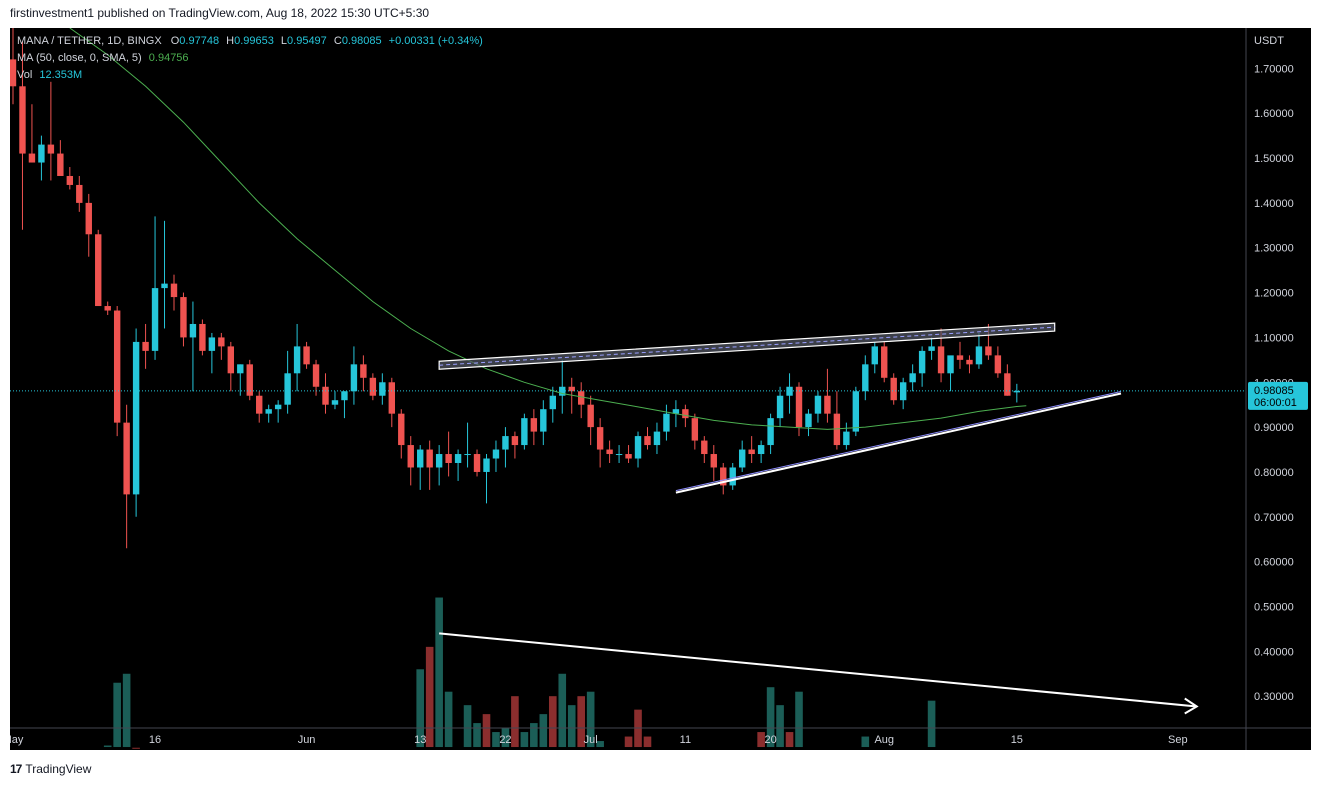 Image resolution: width=1322 pixels, height=786 pixels. What do you see at coordinates (16, 769) in the screenshot?
I see `tradingview-logo-icon: 17` at bounding box center [16, 769].